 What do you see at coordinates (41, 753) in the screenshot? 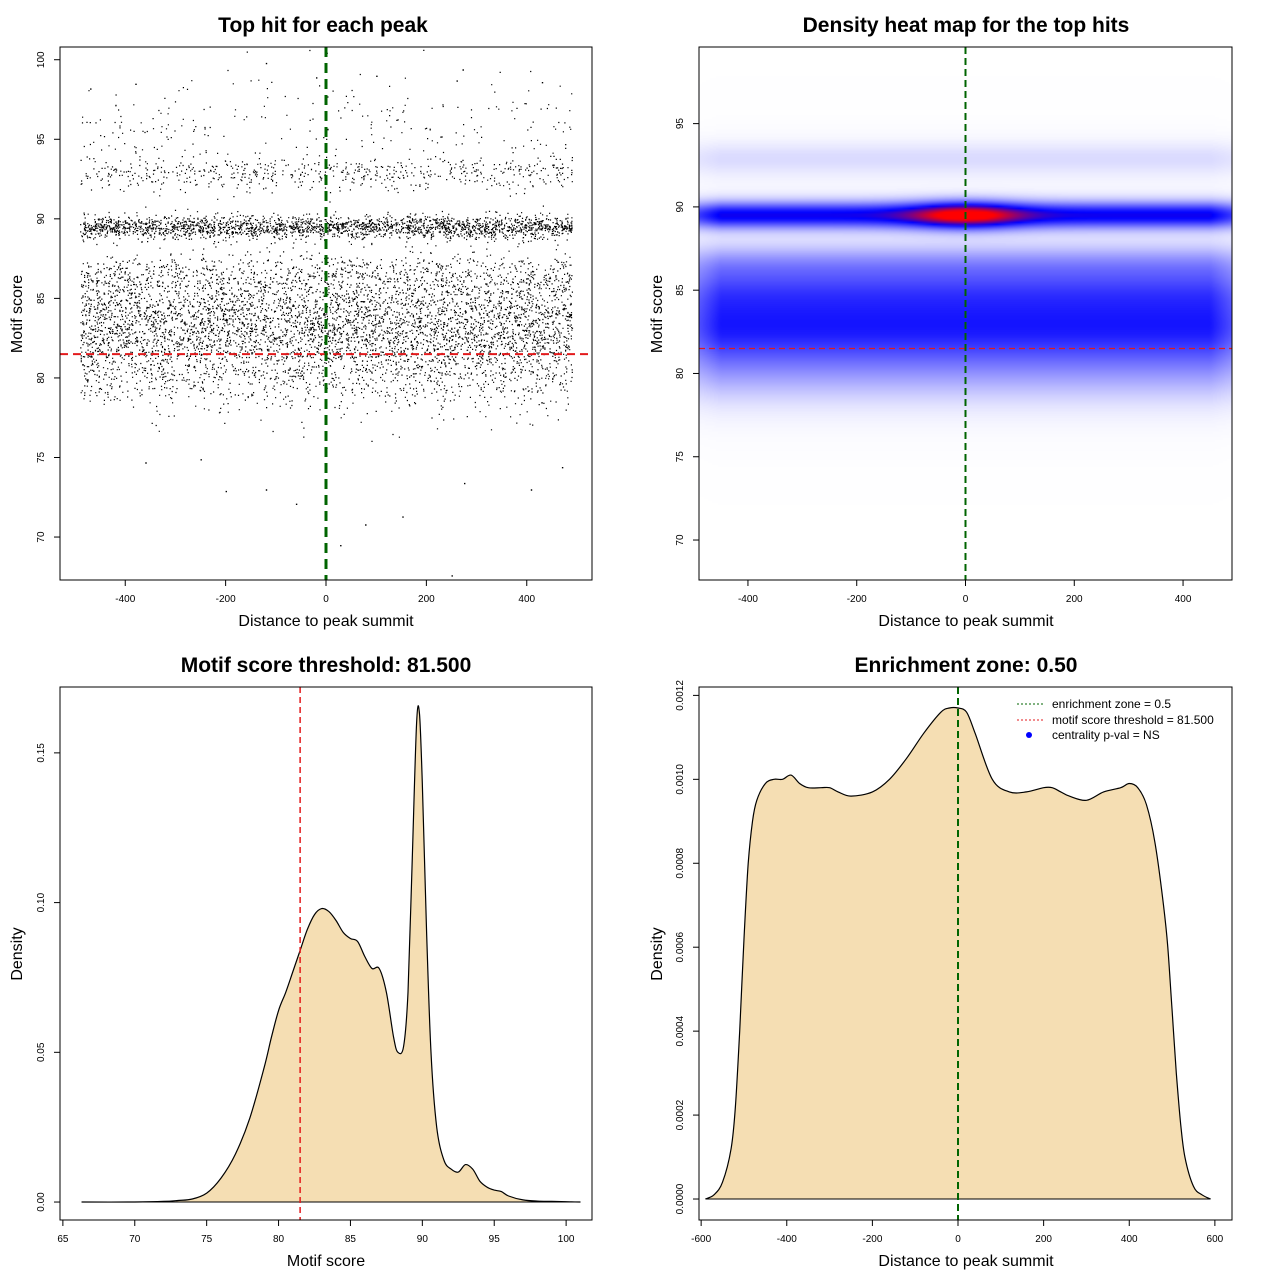
I see `y-tick-label: 0.15` at bounding box center [41, 753].